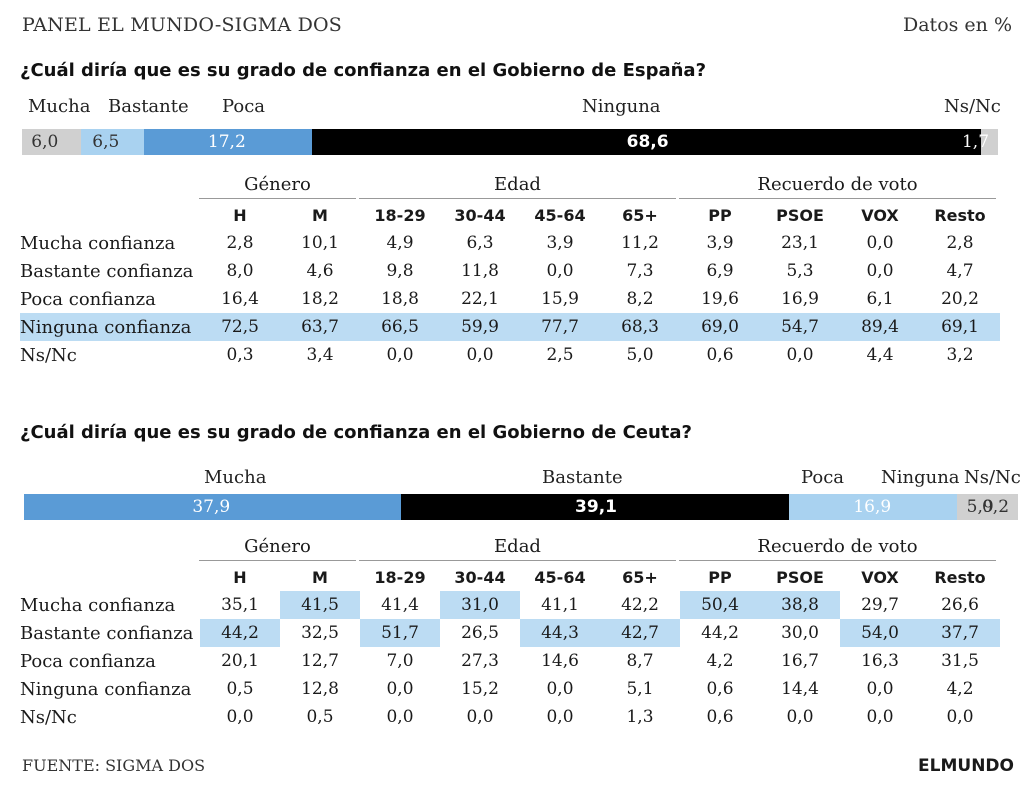  What do you see at coordinates (480, 215) in the screenshot?
I see `column-header-3: 30-44` at bounding box center [480, 215].